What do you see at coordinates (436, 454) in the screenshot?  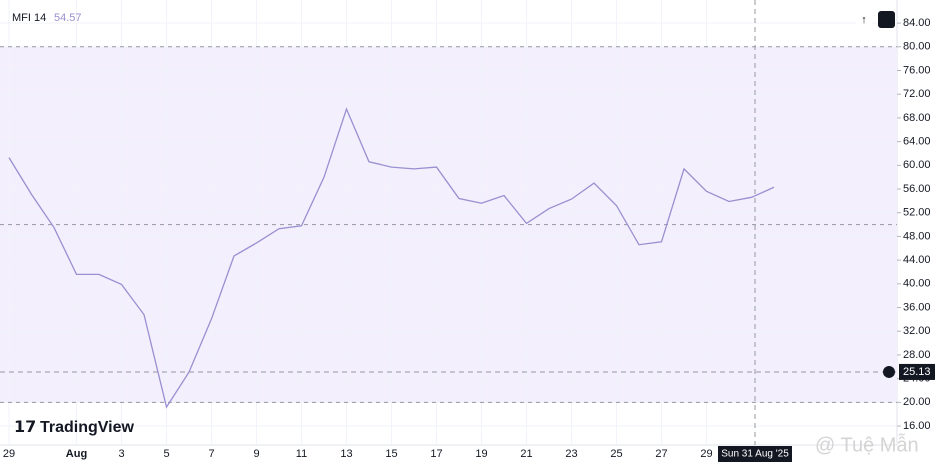 I see `x-tick-label: 17` at bounding box center [436, 454].